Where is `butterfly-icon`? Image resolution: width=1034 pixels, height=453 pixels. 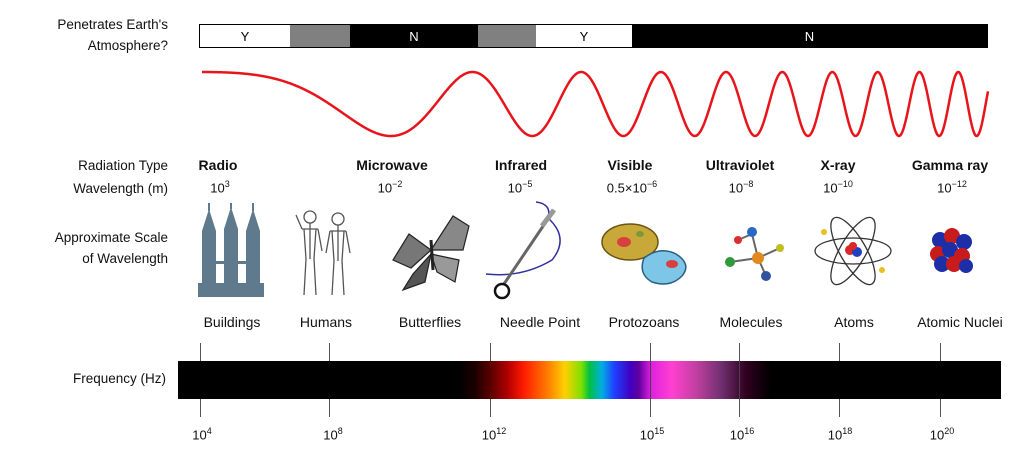
butterfly-icon is located at coordinates (431, 253).